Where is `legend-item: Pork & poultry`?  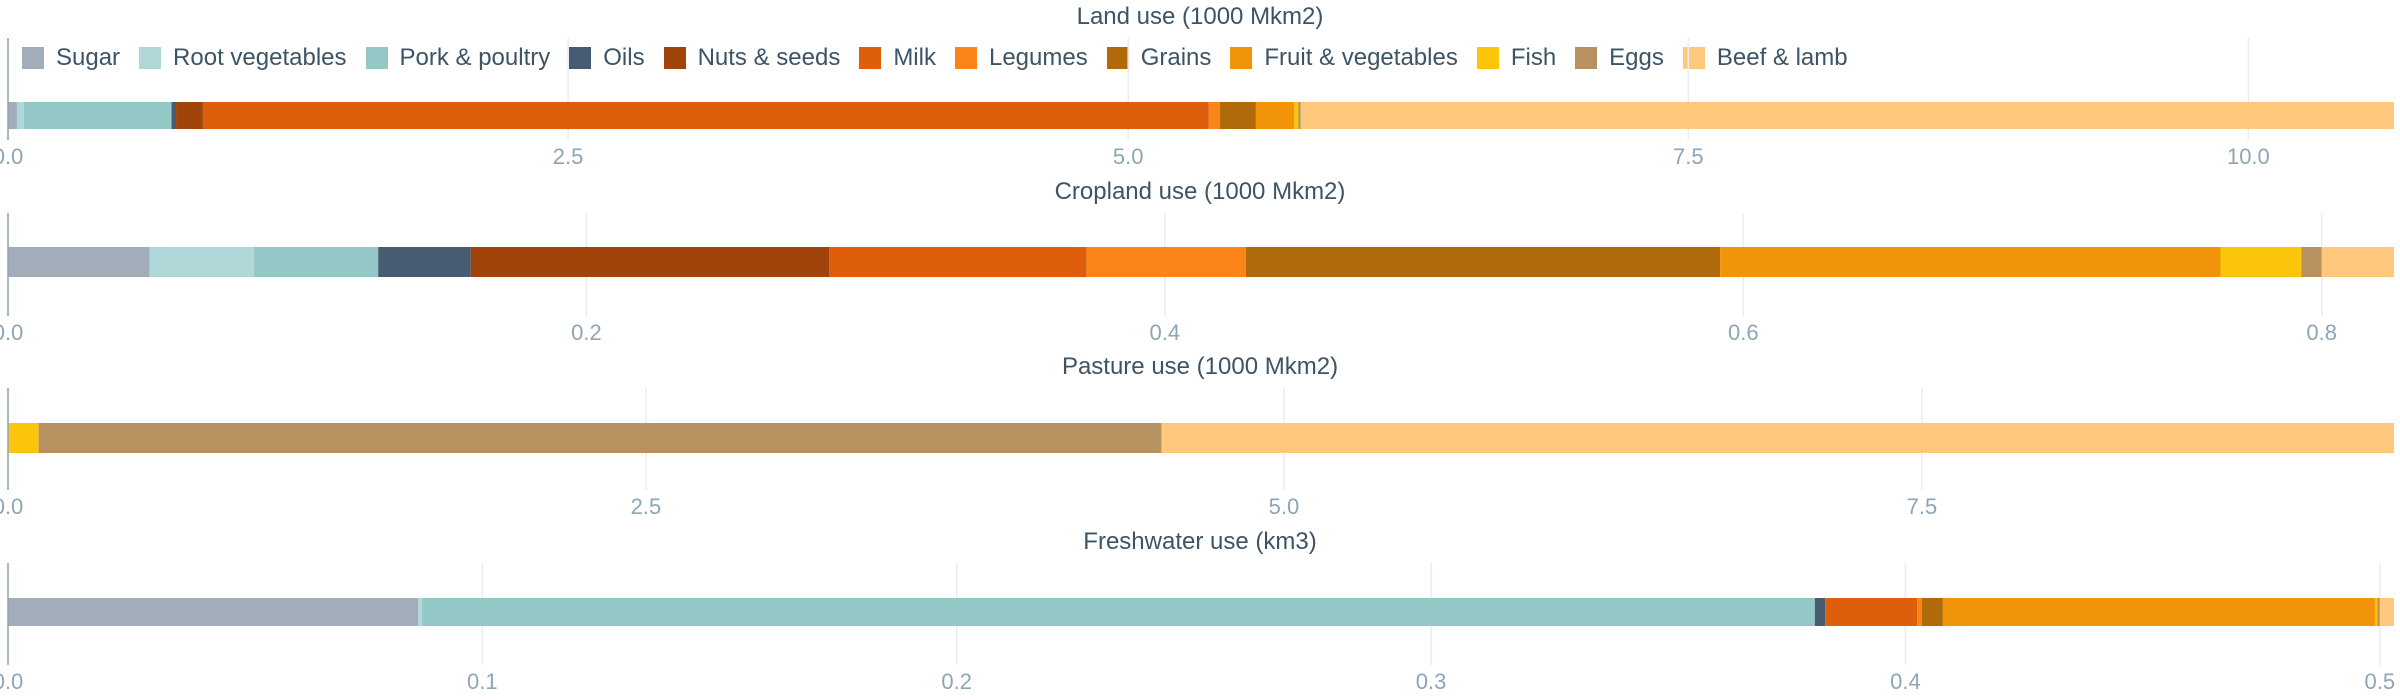 legend-item: Pork & poultry is located at coordinates (458, 58).